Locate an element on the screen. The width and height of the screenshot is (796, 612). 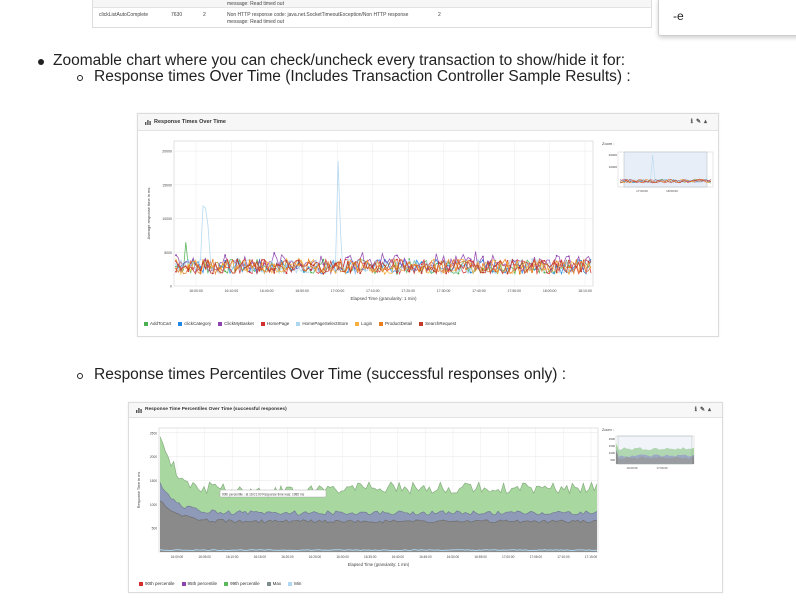
legend-item: 99th percentile is located at coordinates (242, 583).